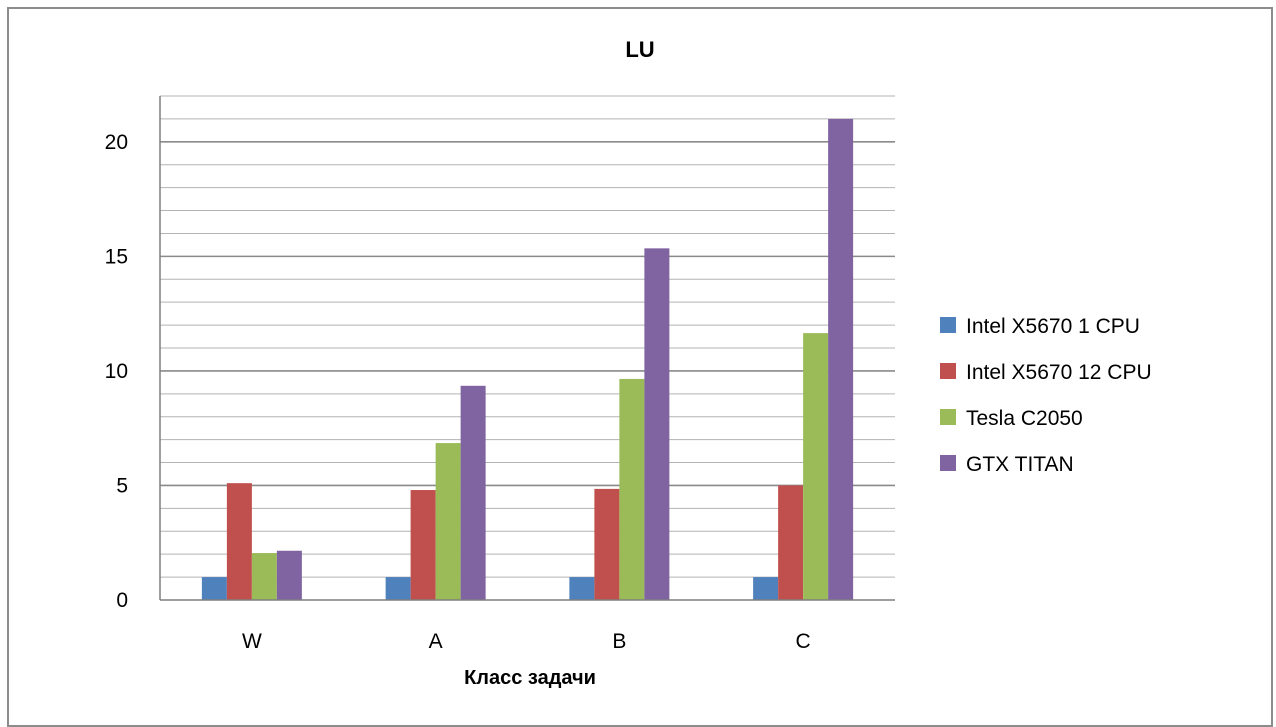 This screenshot has height=727, width=1276. What do you see at coordinates (639, 49) in the screenshot?
I see `chart-title: LU` at bounding box center [639, 49].